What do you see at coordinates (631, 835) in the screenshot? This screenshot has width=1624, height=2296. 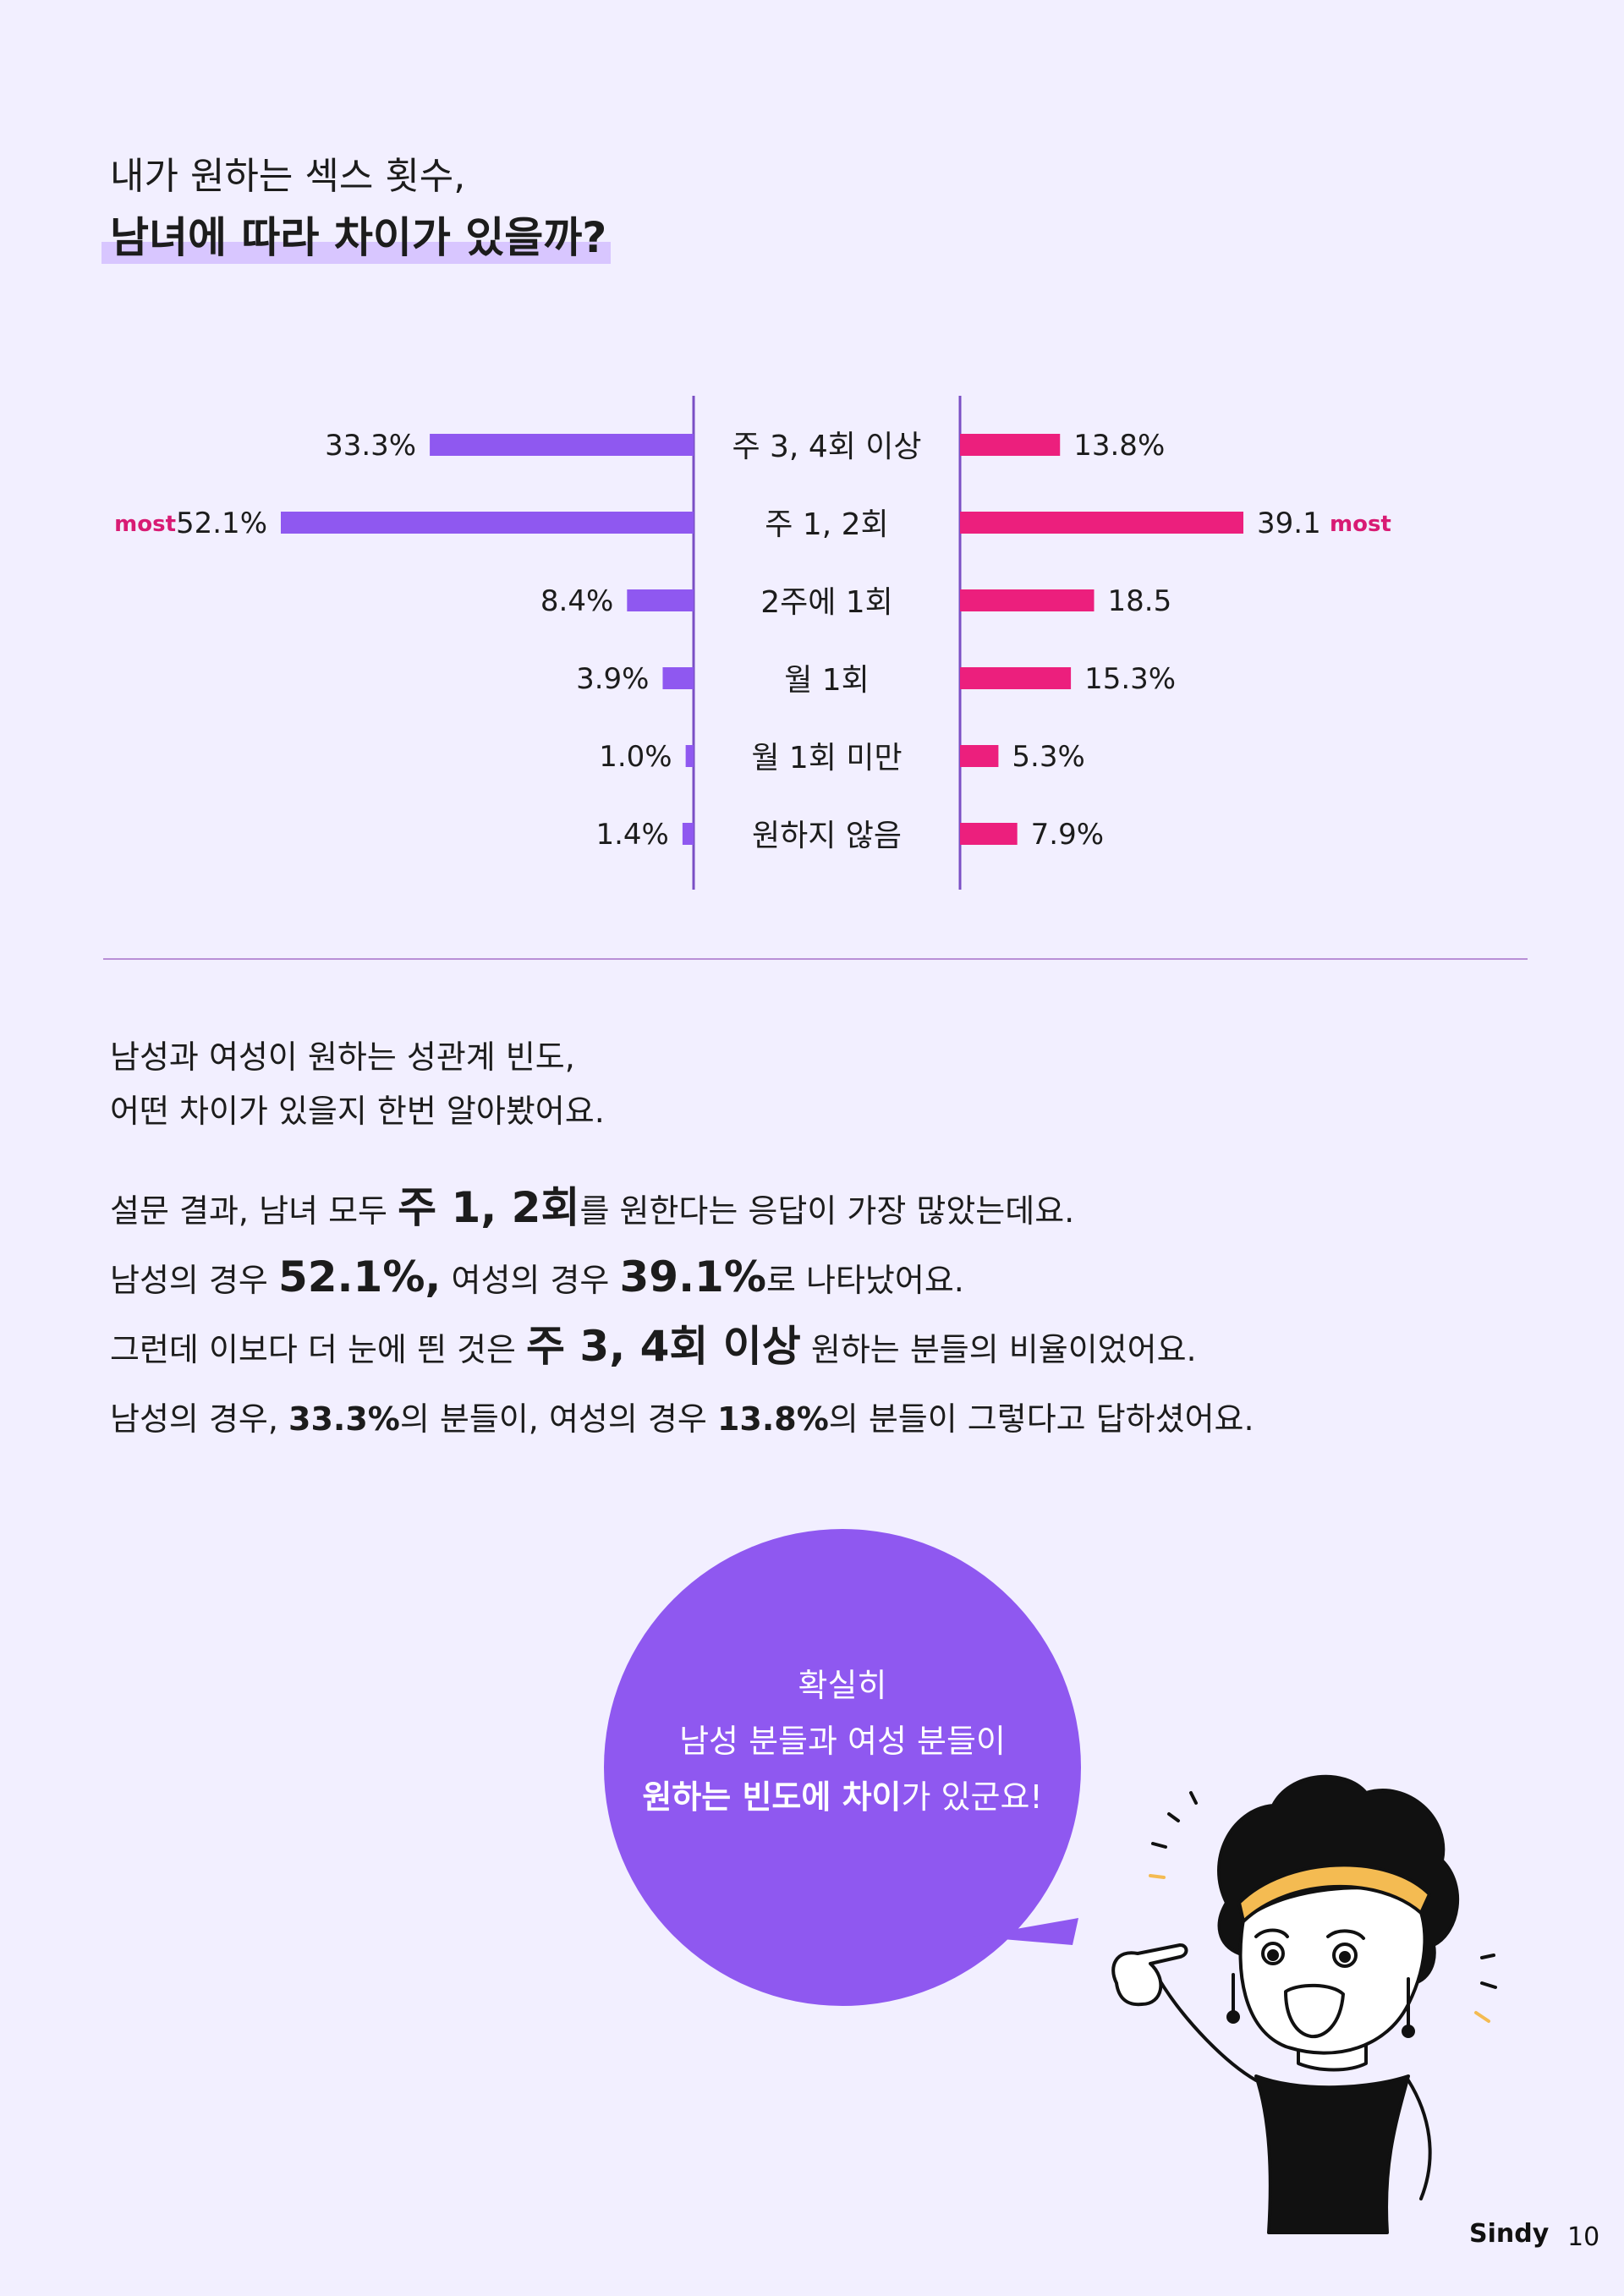 I see `left-value-label: 1.4%` at bounding box center [631, 835].